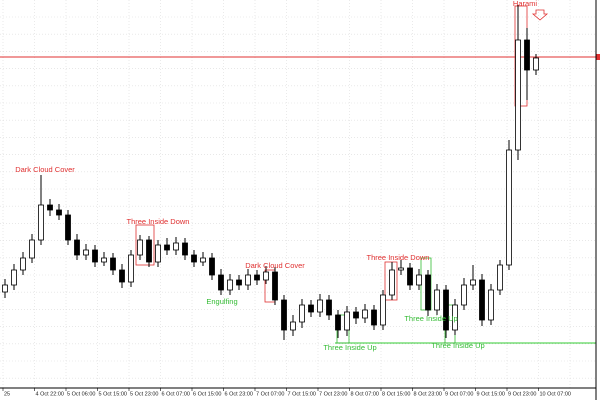 Image resolution: width=600 pixels, height=400 pixels. I want to click on x-tick-label: 25, so click(7, 394).